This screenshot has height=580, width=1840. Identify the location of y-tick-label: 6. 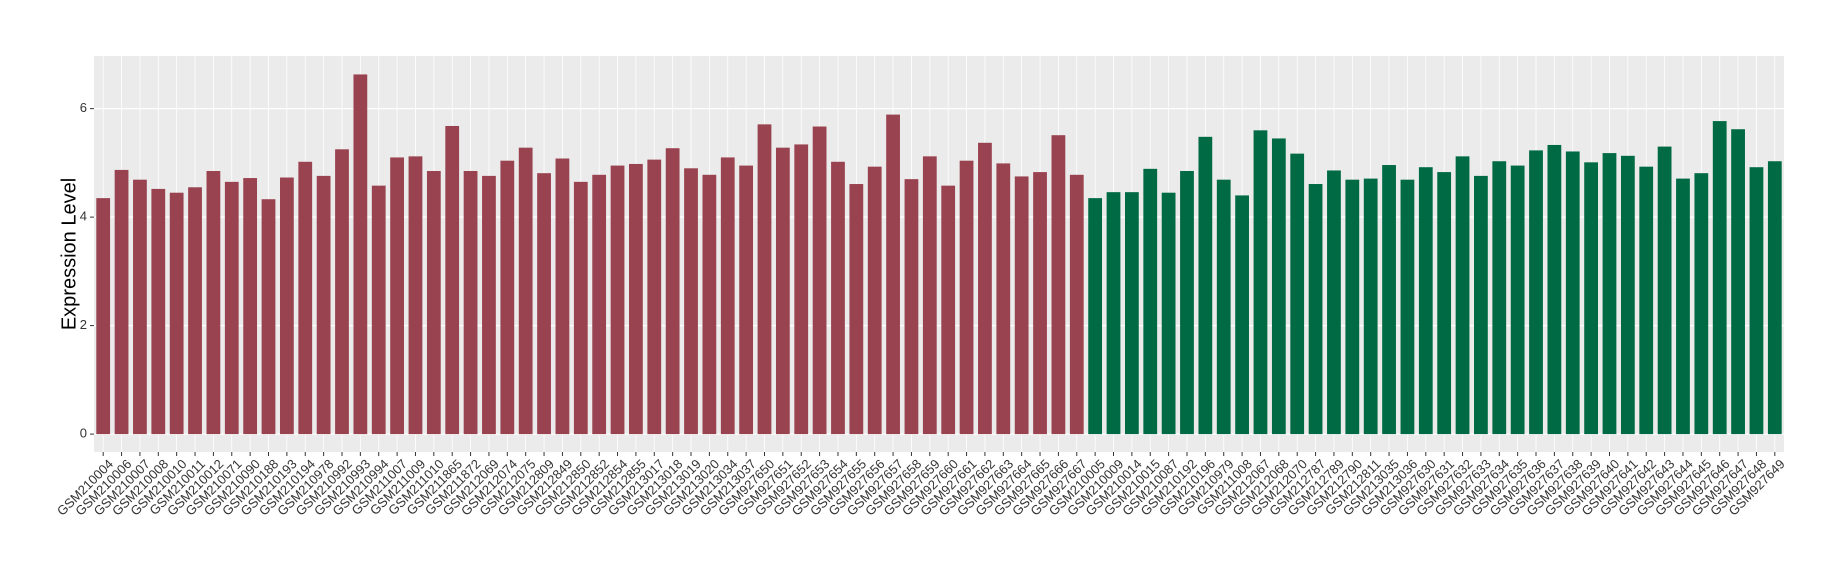
(83, 107).